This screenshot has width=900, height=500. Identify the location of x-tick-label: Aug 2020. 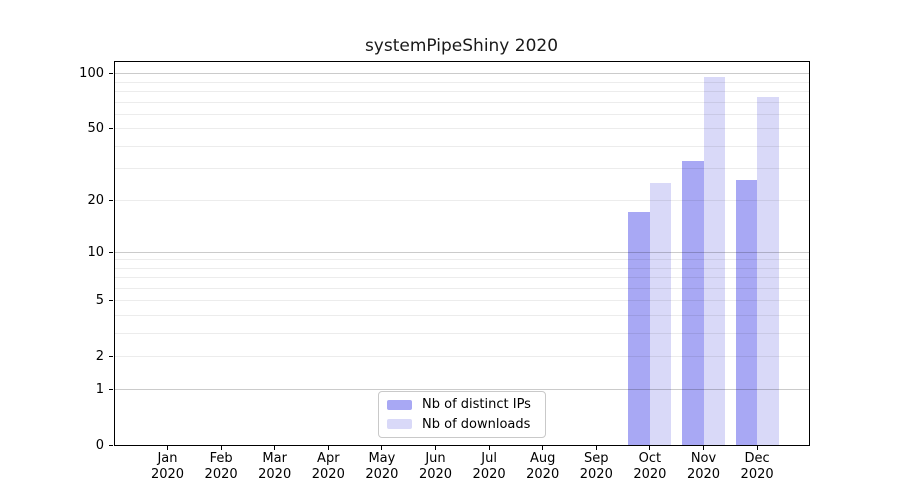
(543, 466).